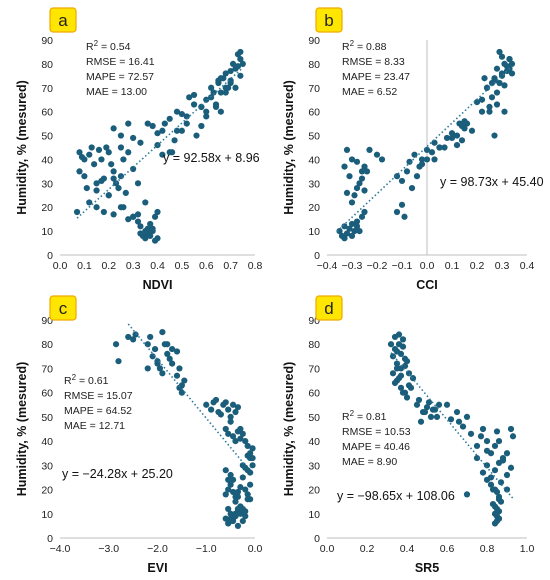  Describe the element at coordinates (502, 266) in the screenshot. I see `x-tick-label: 0.3` at that location.